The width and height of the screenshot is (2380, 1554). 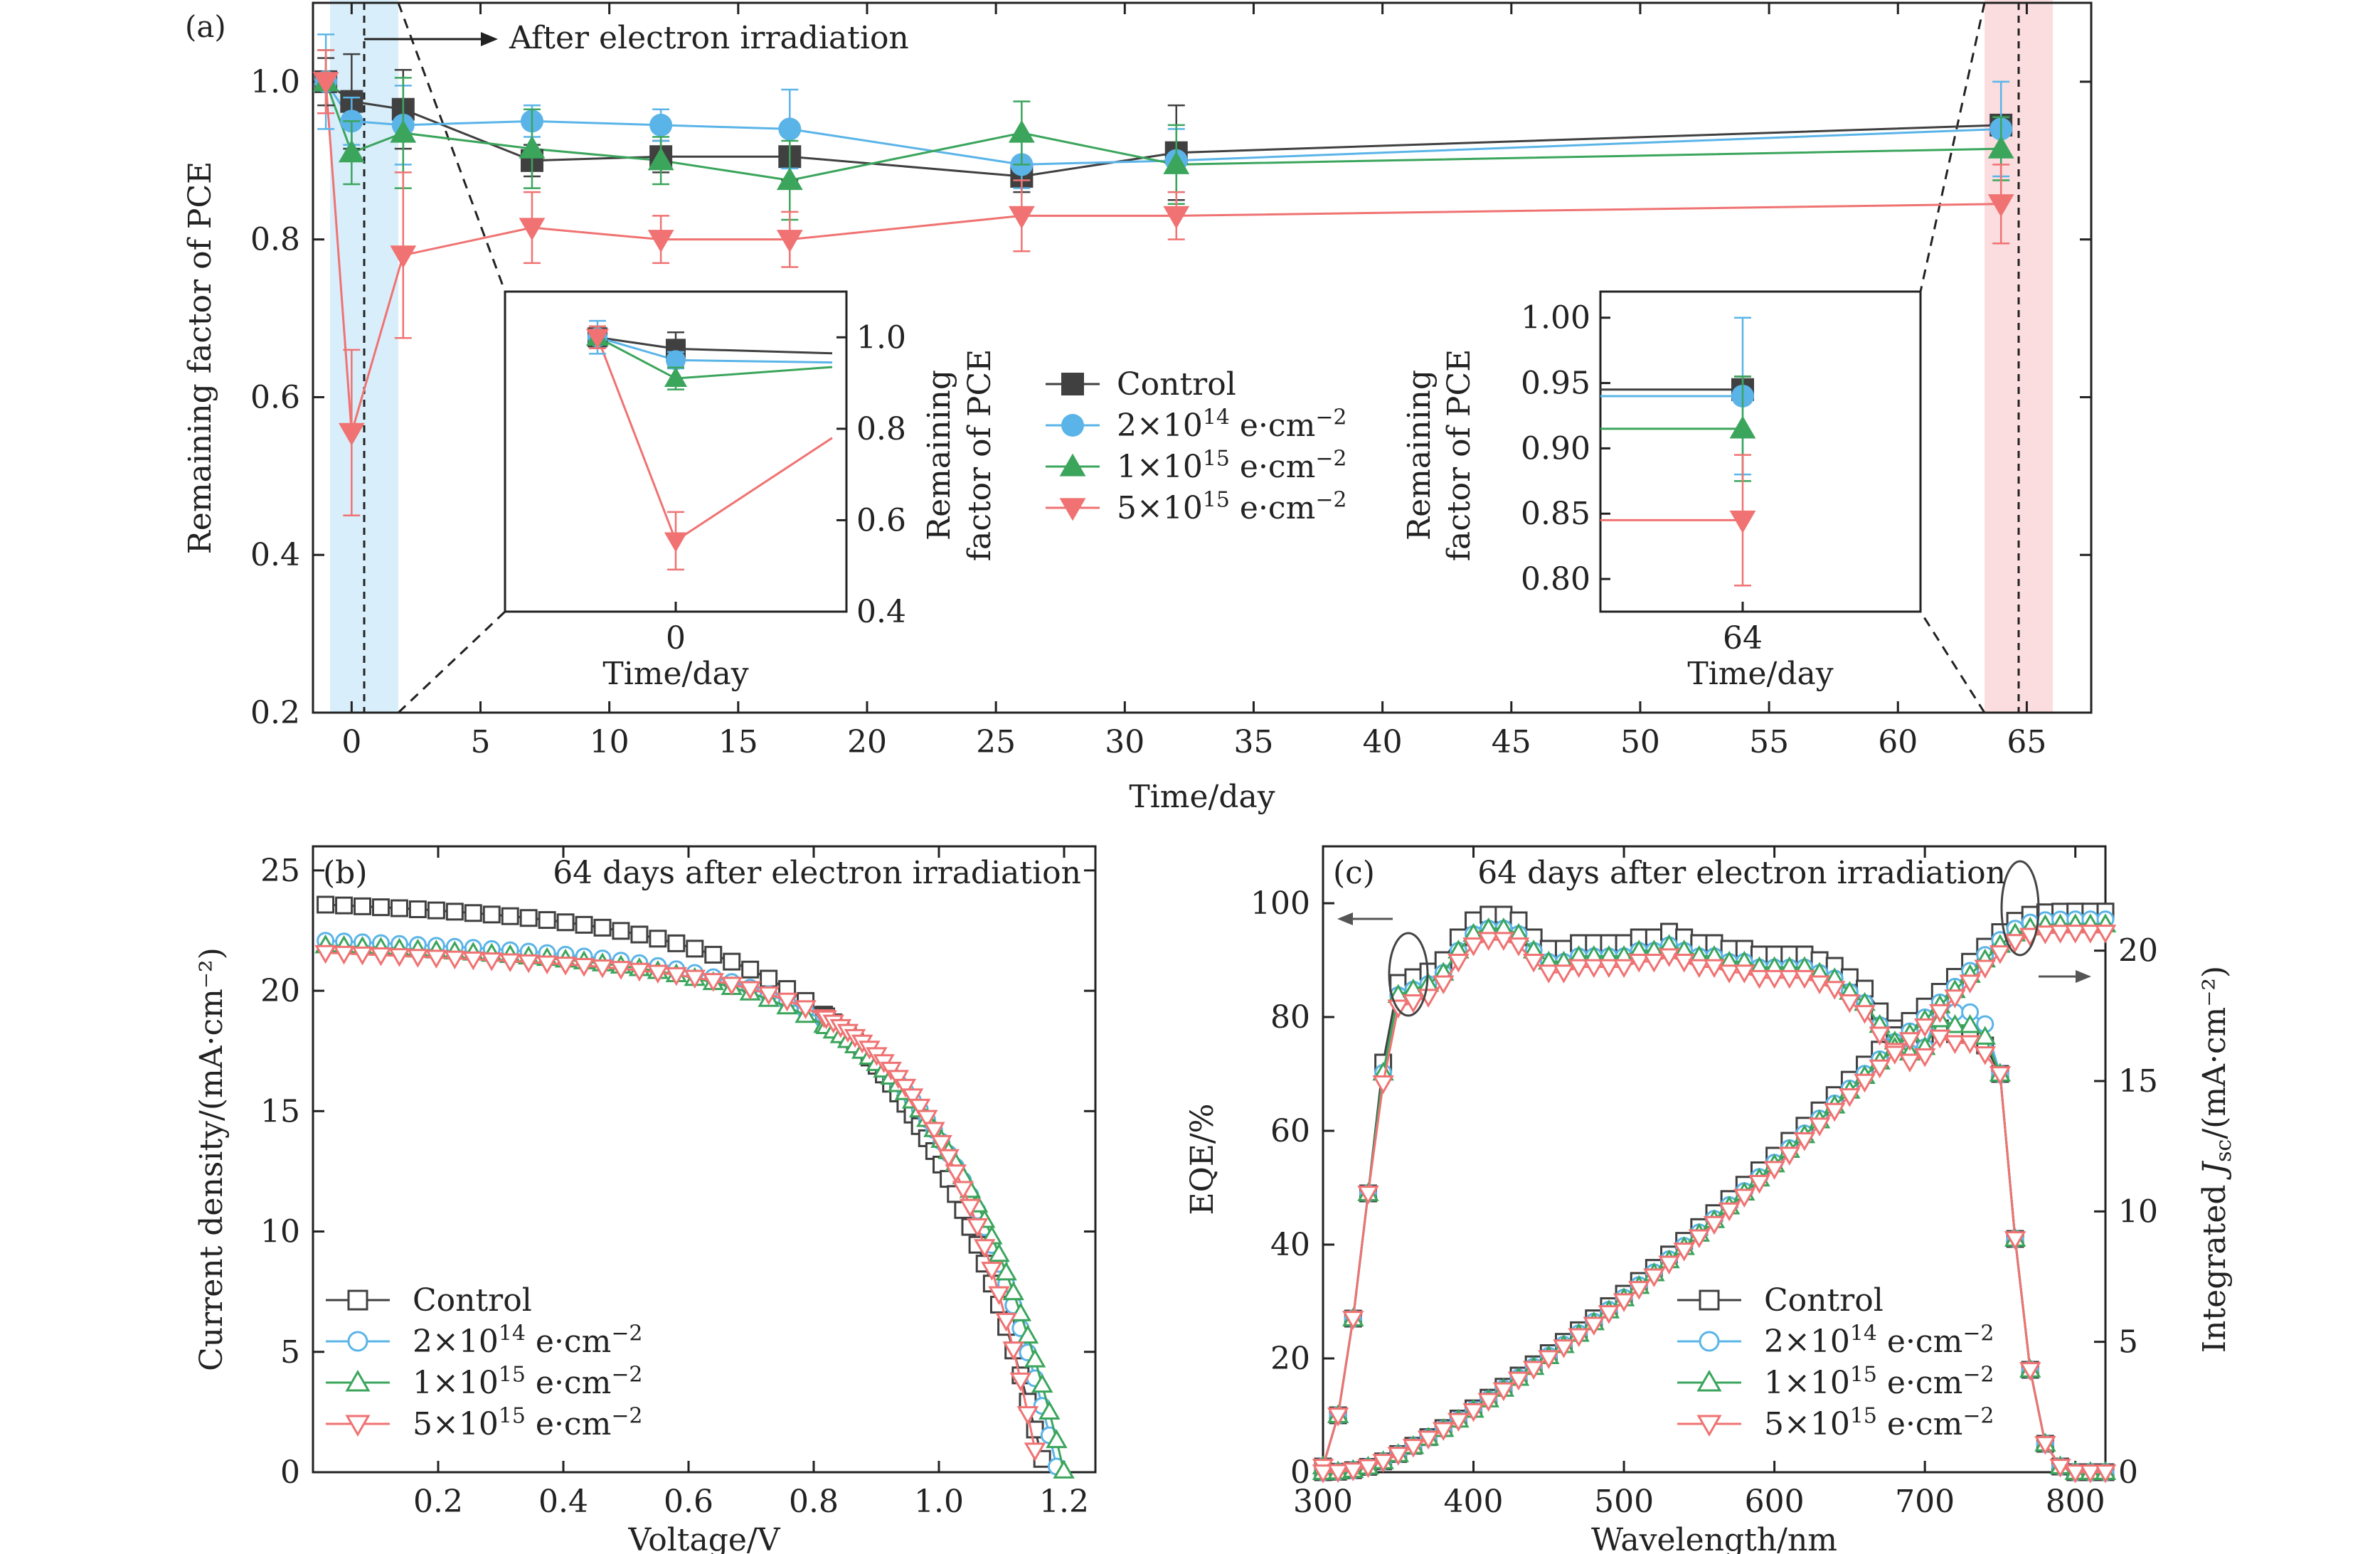 What do you see at coordinates (1555, 579) in the screenshot?
I see `y-tick-label: 0.80` at bounding box center [1555, 579].